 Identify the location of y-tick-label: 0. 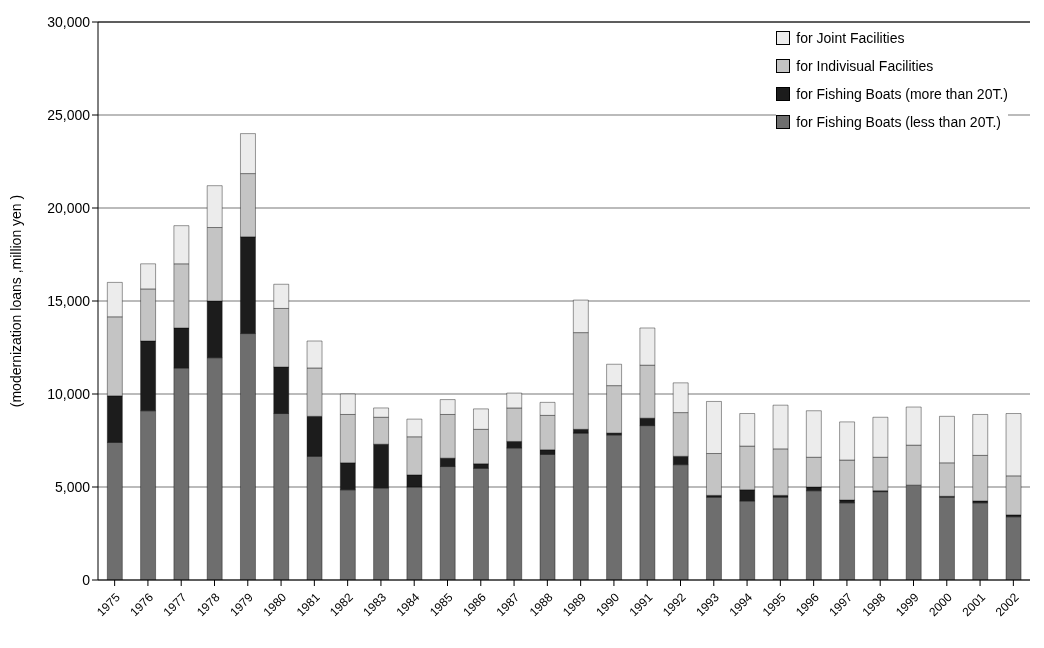
(86, 579).